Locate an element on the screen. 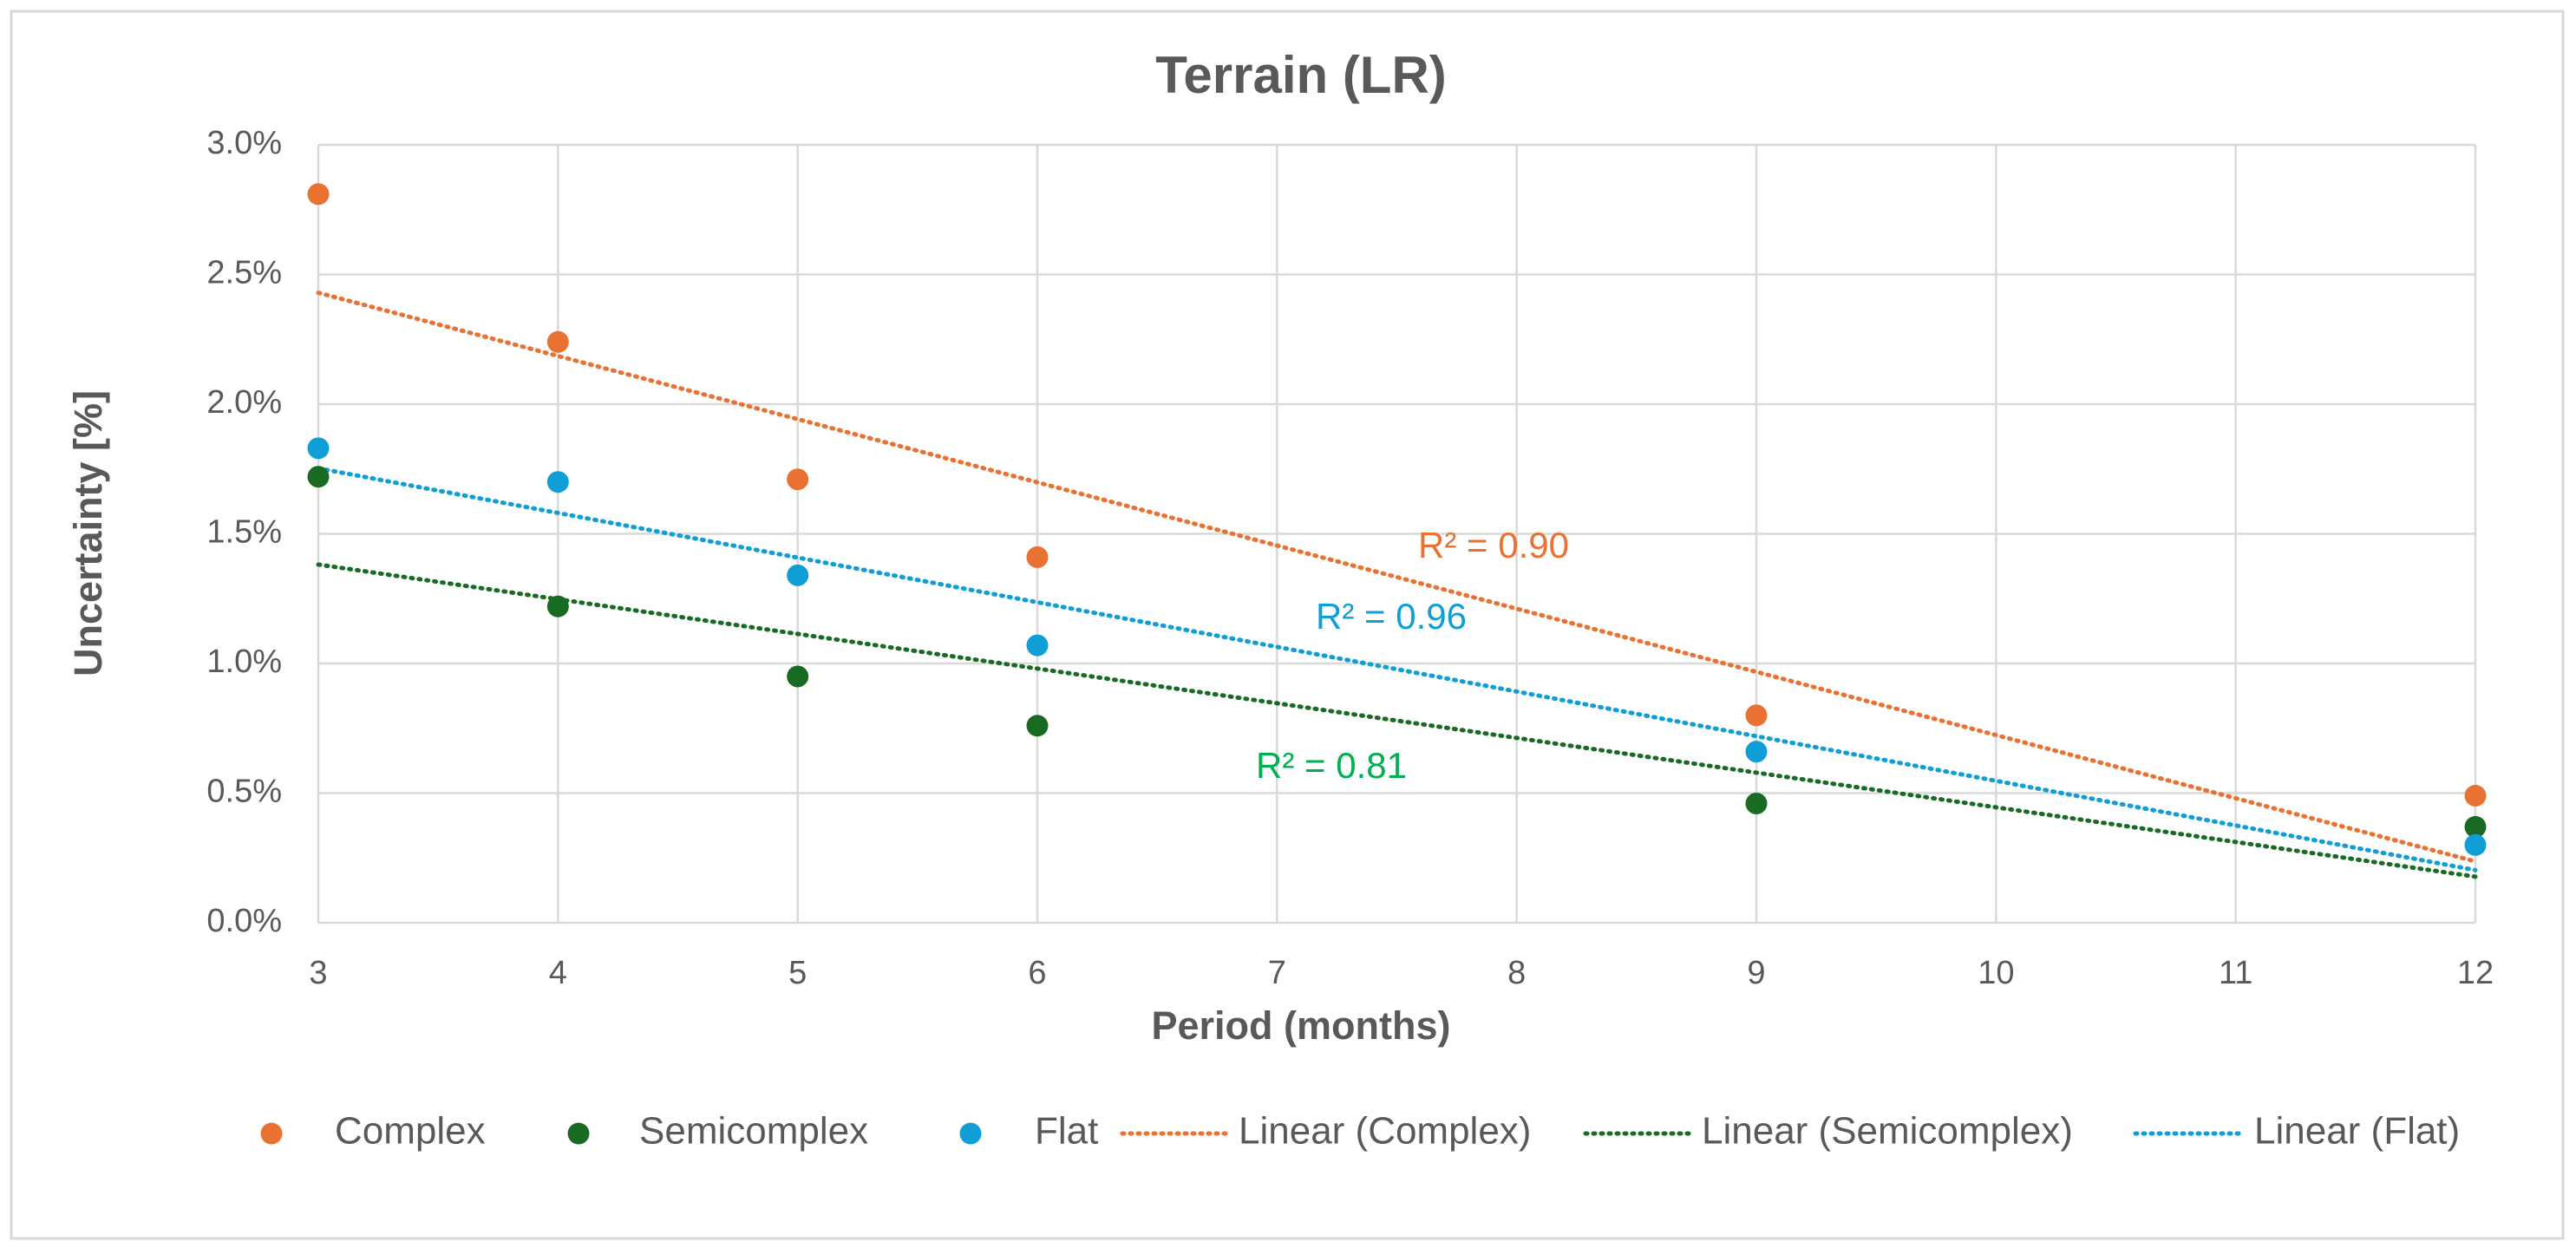 Image resolution: width=2576 pixels, height=1248 pixels. legend-label: Complex is located at coordinates (410, 1131).